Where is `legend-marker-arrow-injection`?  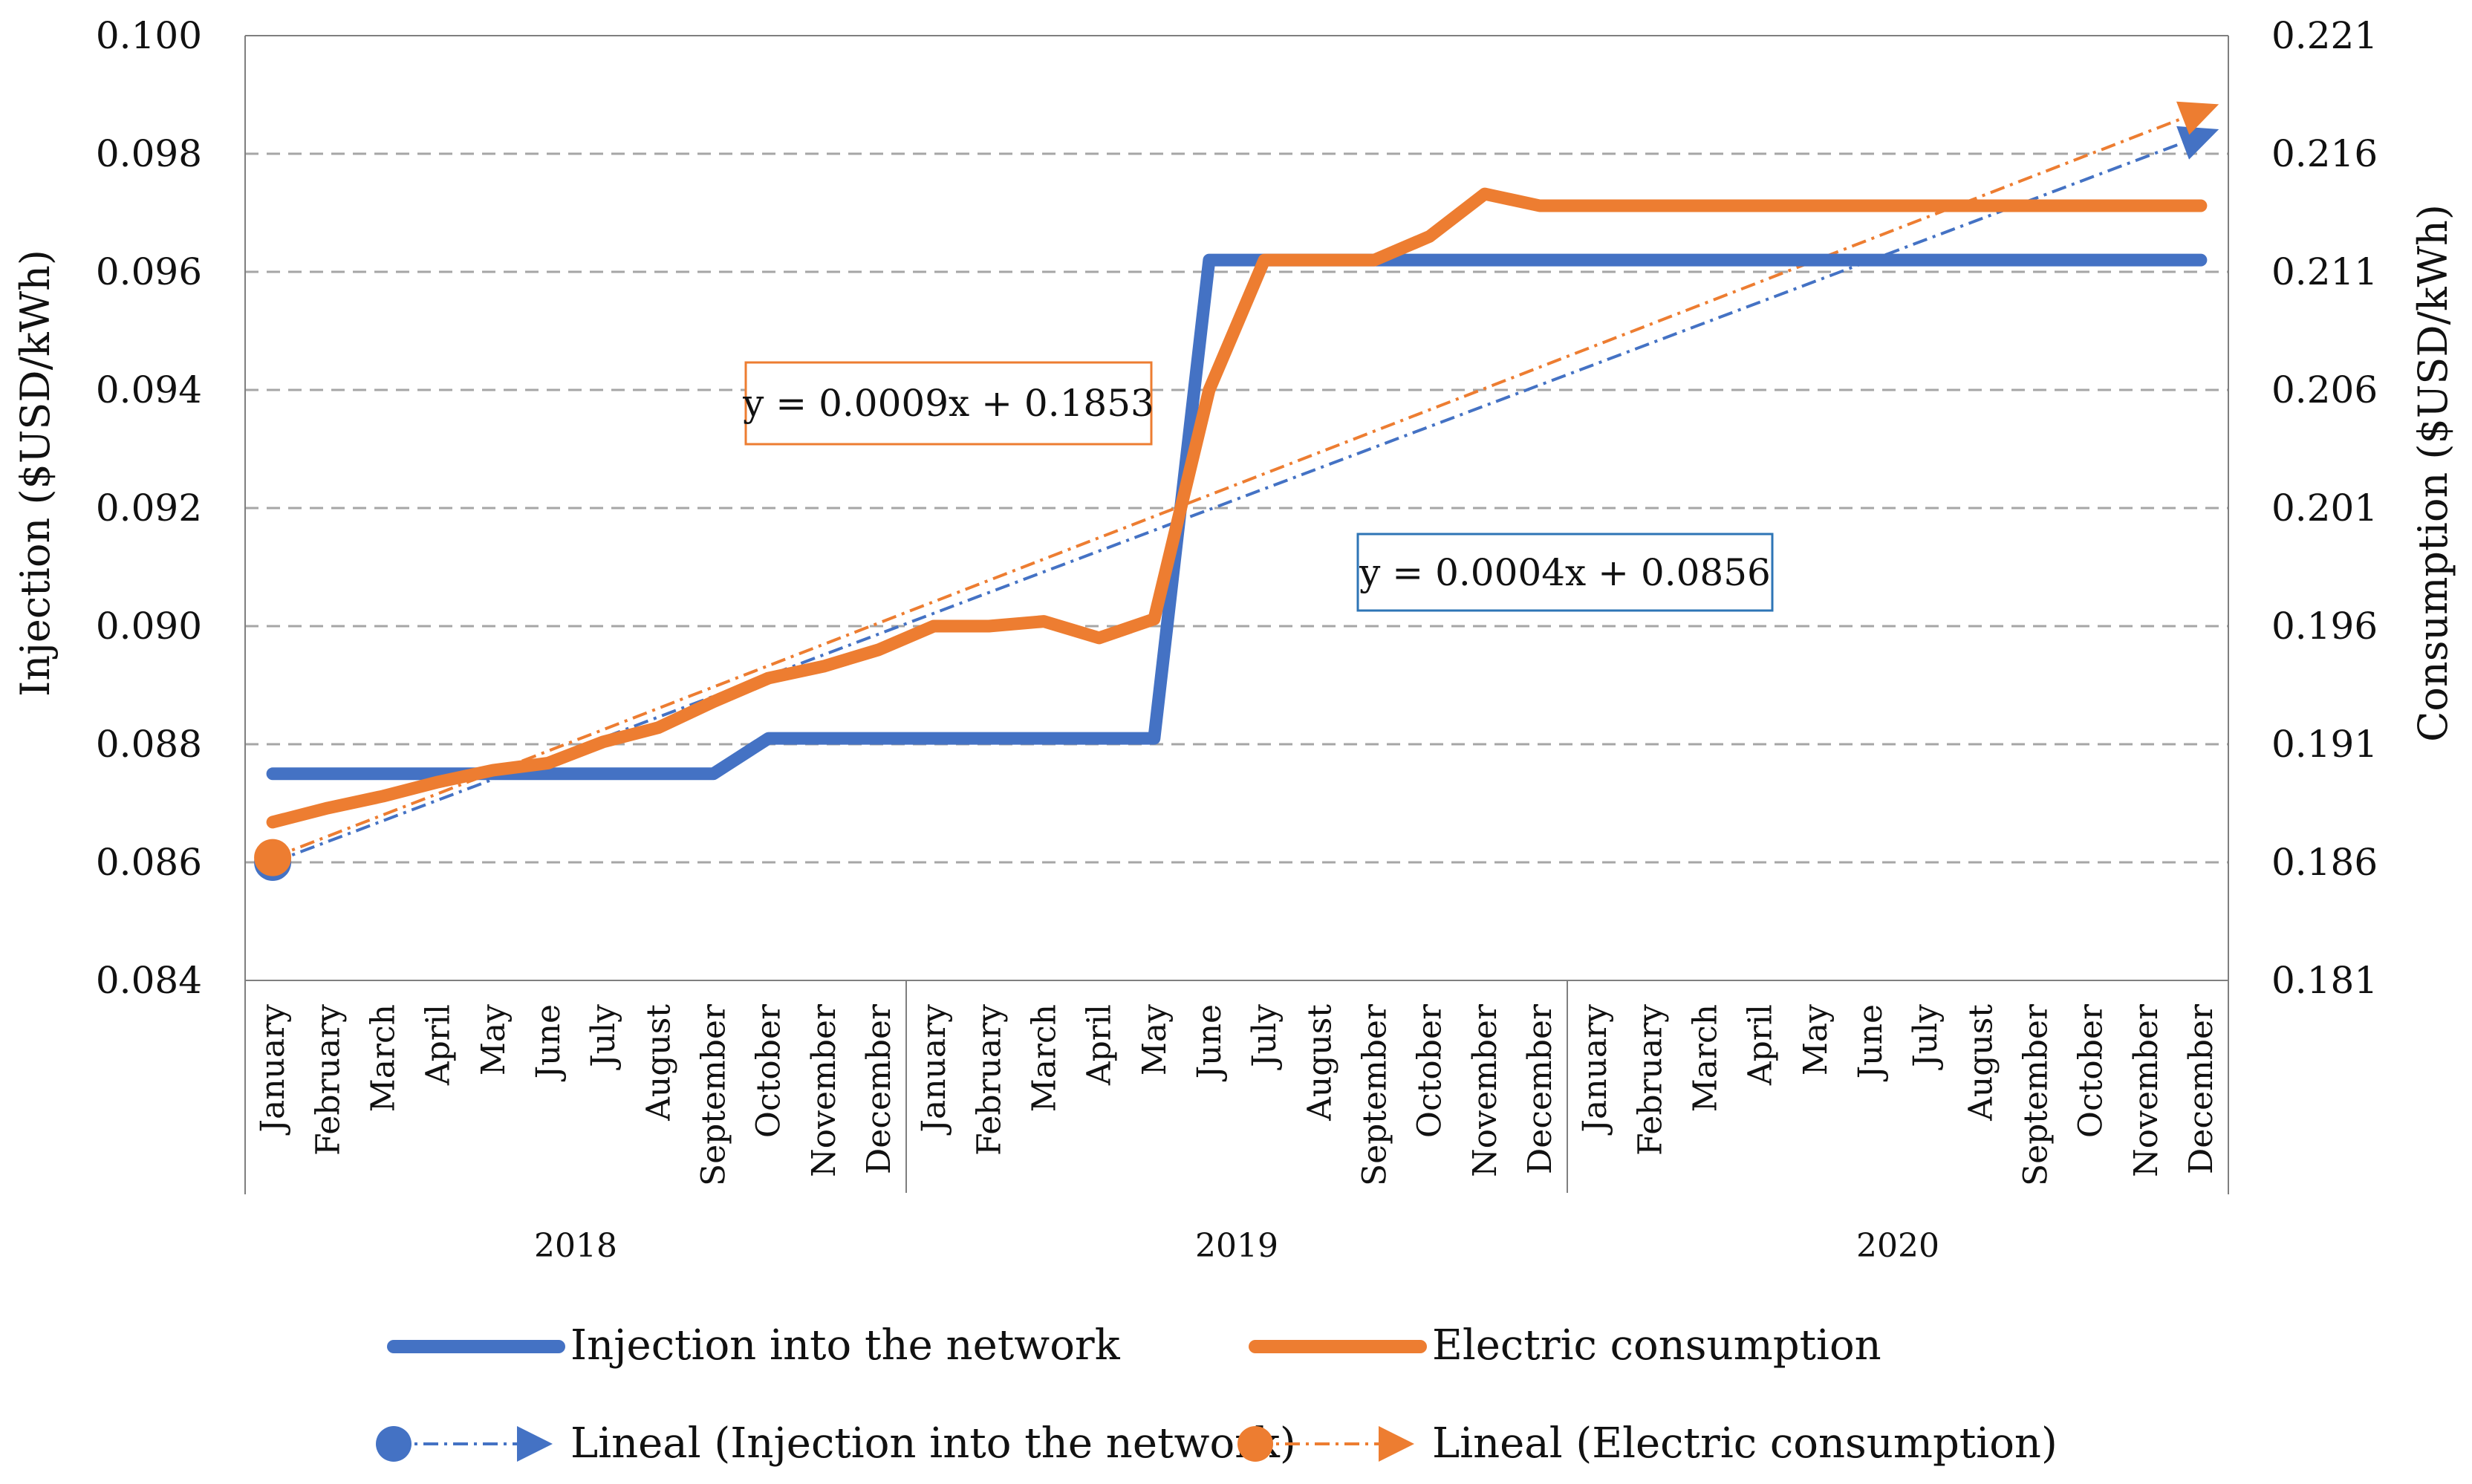 legend-marker-arrow-injection is located at coordinates (535, 1444).